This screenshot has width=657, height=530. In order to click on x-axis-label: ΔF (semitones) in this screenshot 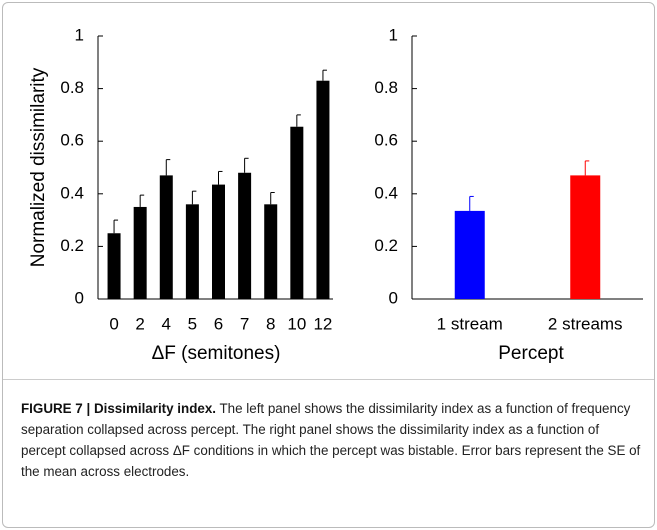, I will do `click(216, 353)`.